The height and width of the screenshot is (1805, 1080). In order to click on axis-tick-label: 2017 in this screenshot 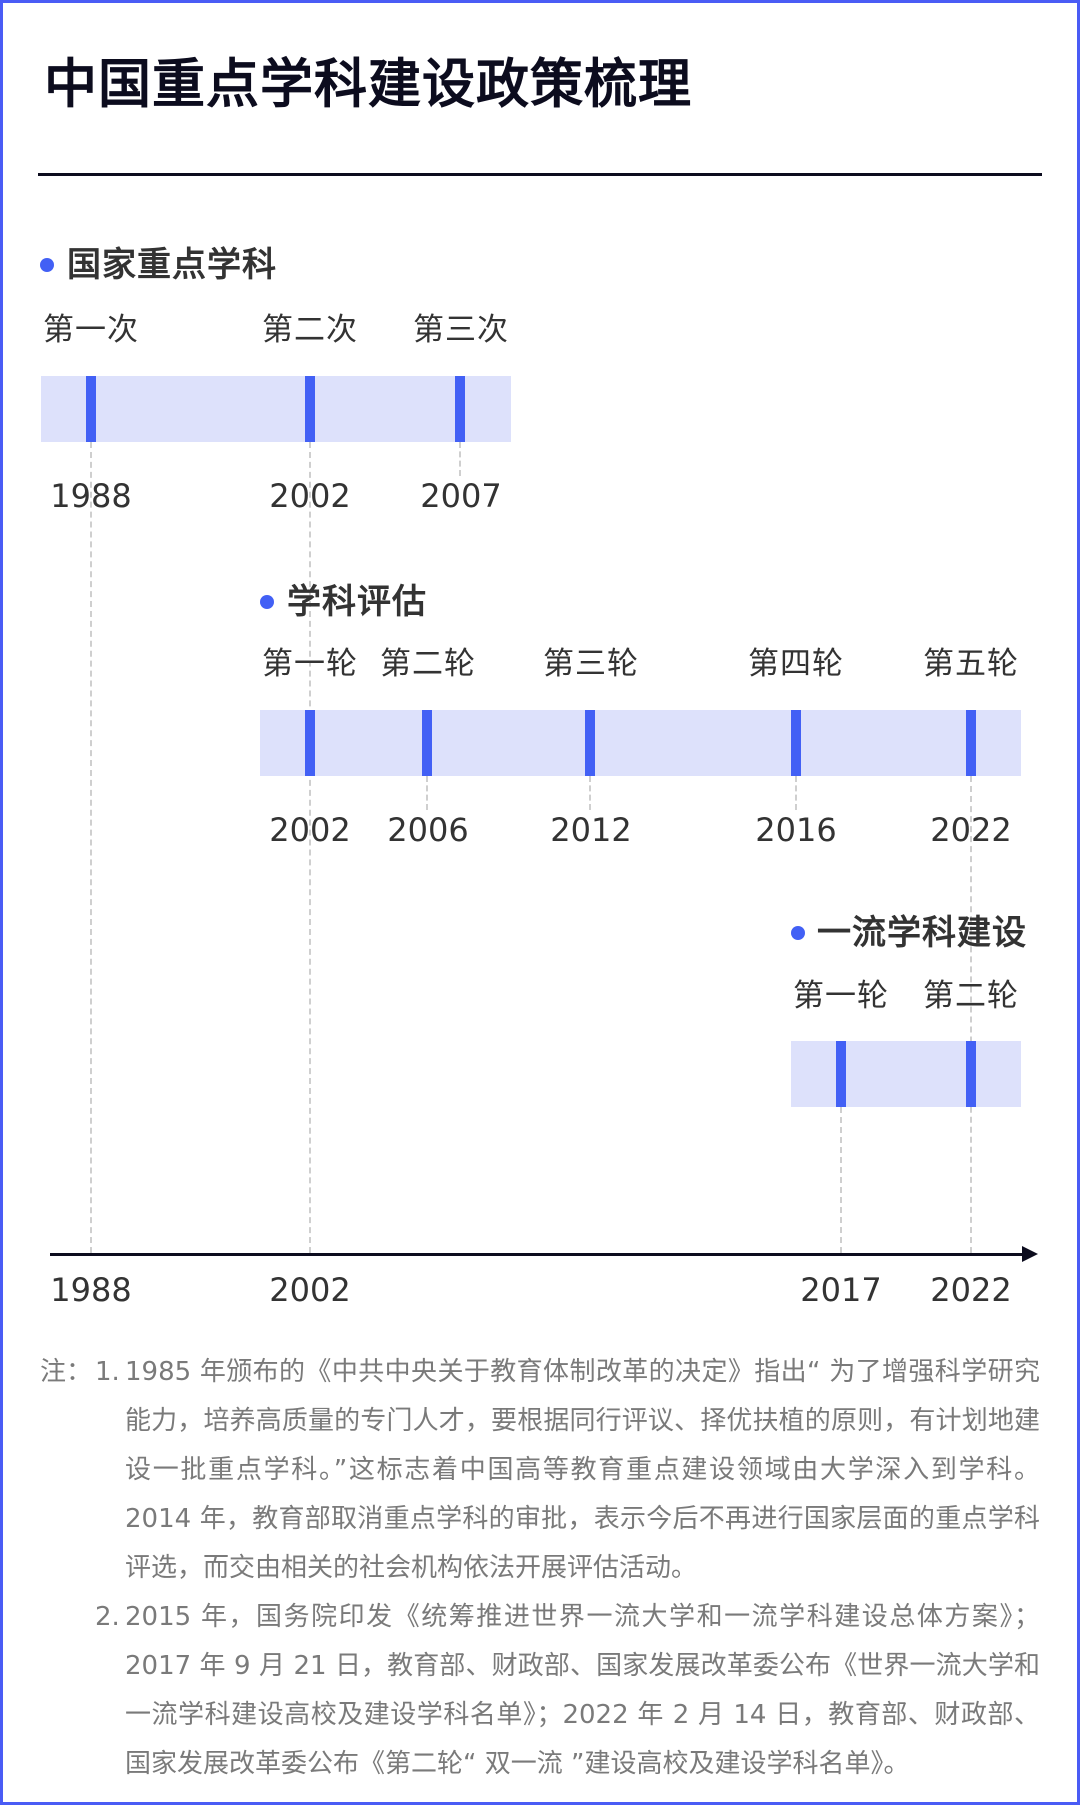, I will do `click(841, 1290)`.